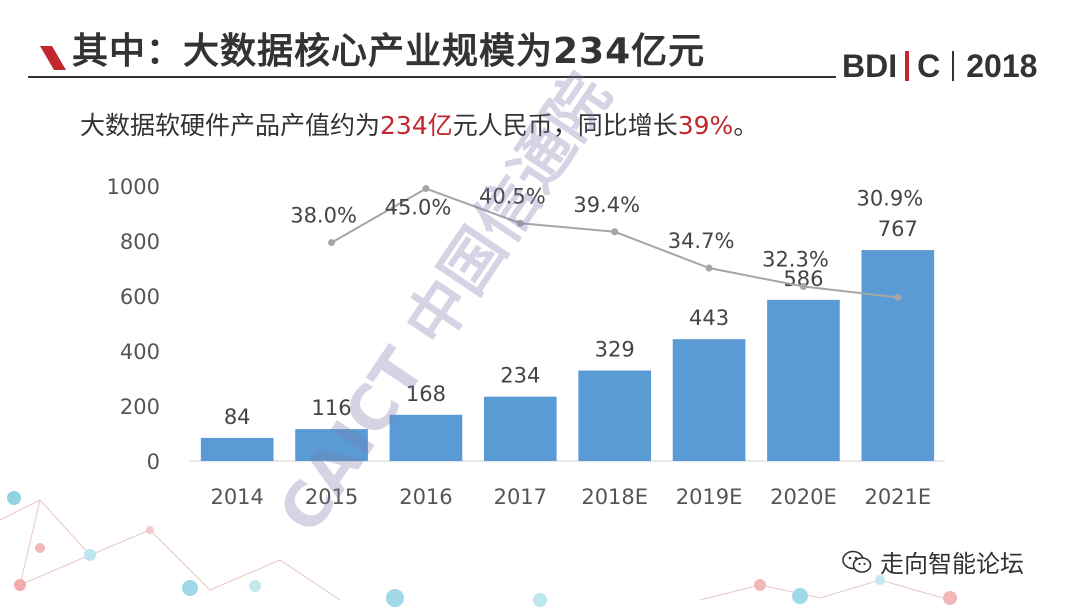  I want to click on bar-value-label-2019E: 443, so click(709, 318).